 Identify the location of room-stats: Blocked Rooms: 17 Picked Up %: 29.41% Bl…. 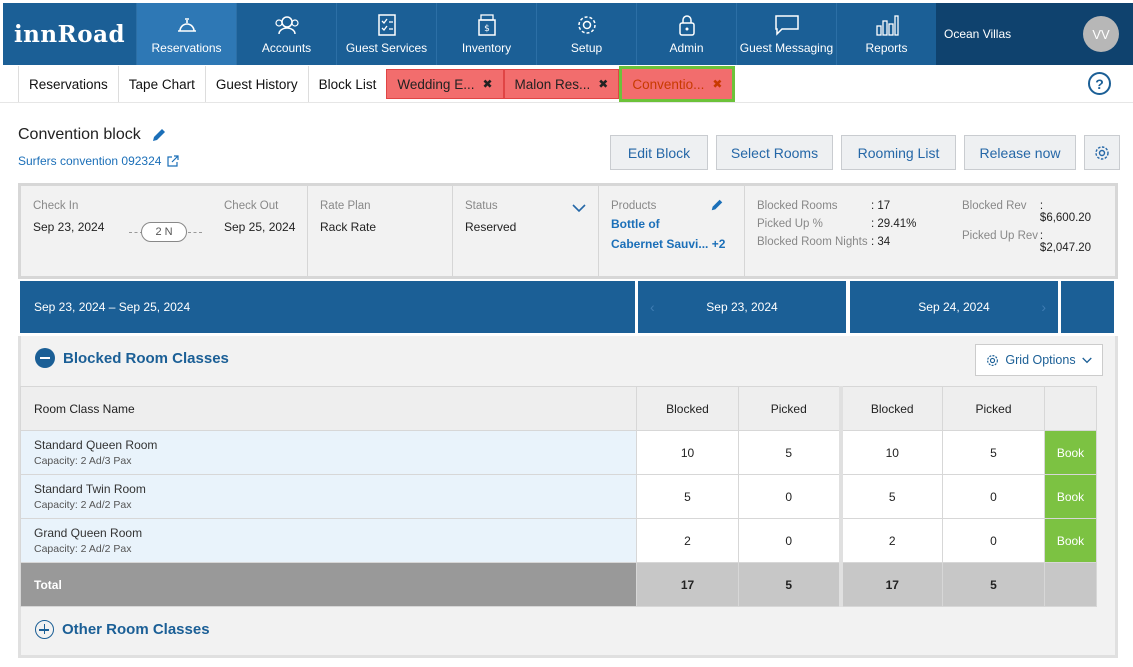
(846, 231).